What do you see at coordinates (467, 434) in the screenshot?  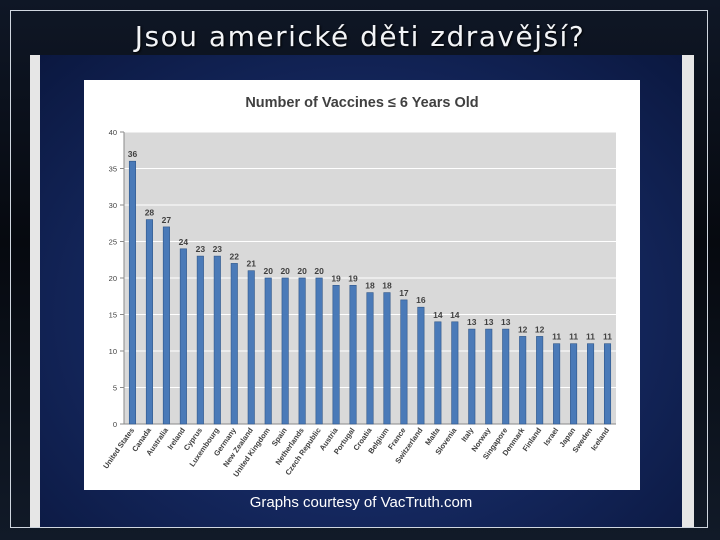 I see `x-tick-label: Italy` at bounding box center [467, 434].